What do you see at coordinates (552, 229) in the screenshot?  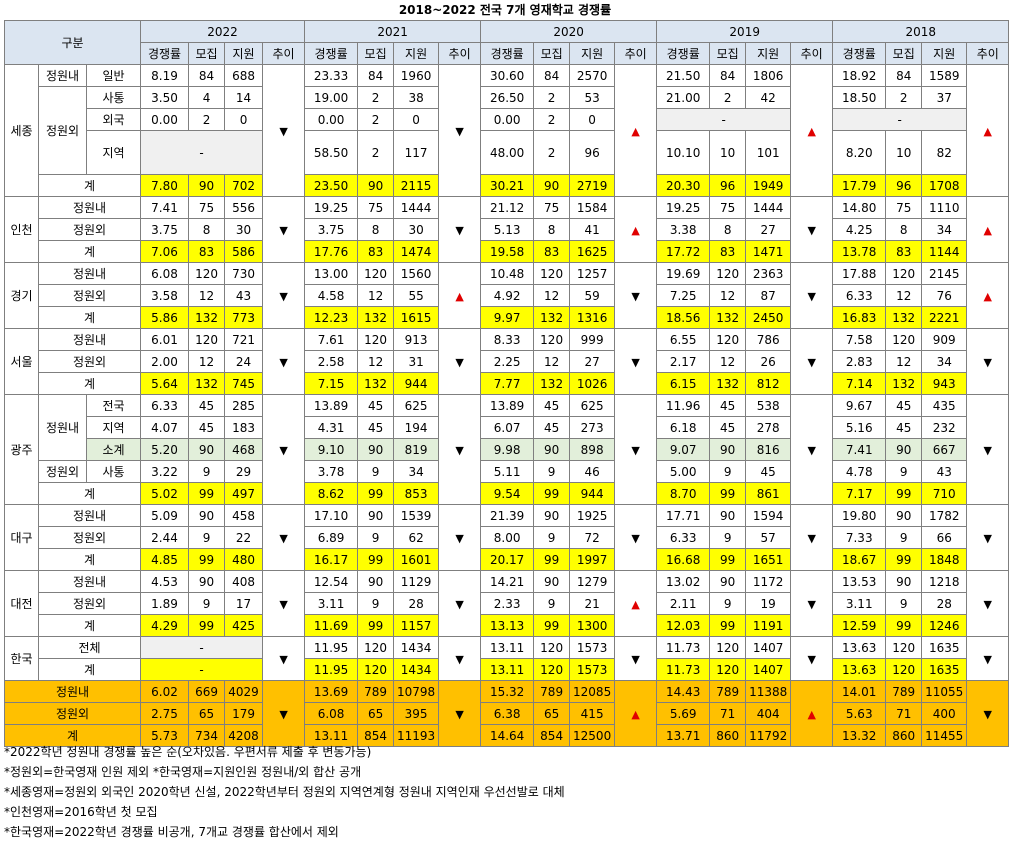 I see `value-cell: 8` at bounding box center [552, 229].